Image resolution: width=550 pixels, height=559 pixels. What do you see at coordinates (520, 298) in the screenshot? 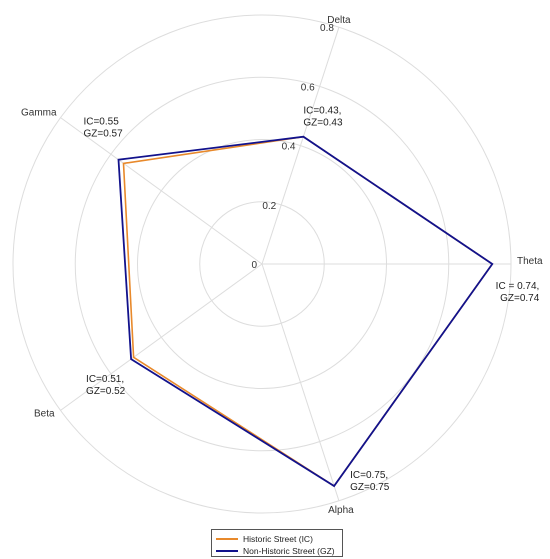
I see `annotation-theta-gz: GZ=0.74` at bounding box center [520, 298].